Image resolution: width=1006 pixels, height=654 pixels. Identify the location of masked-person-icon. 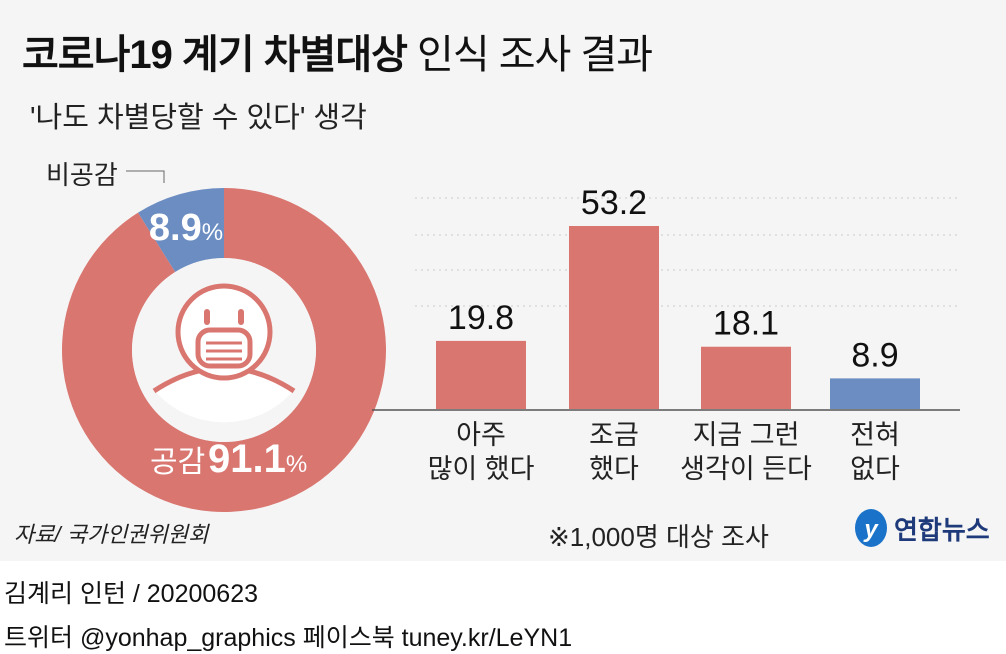
(224, 353).